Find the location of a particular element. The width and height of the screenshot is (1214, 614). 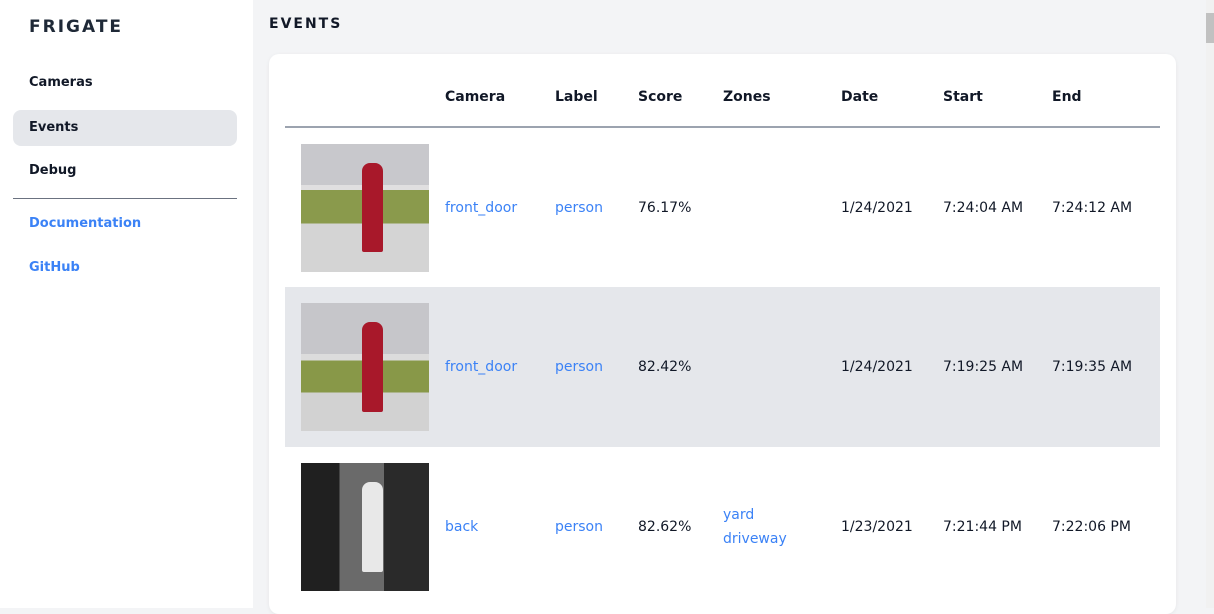

nav-documentation: Documentation is located at coordinates (85, 223).